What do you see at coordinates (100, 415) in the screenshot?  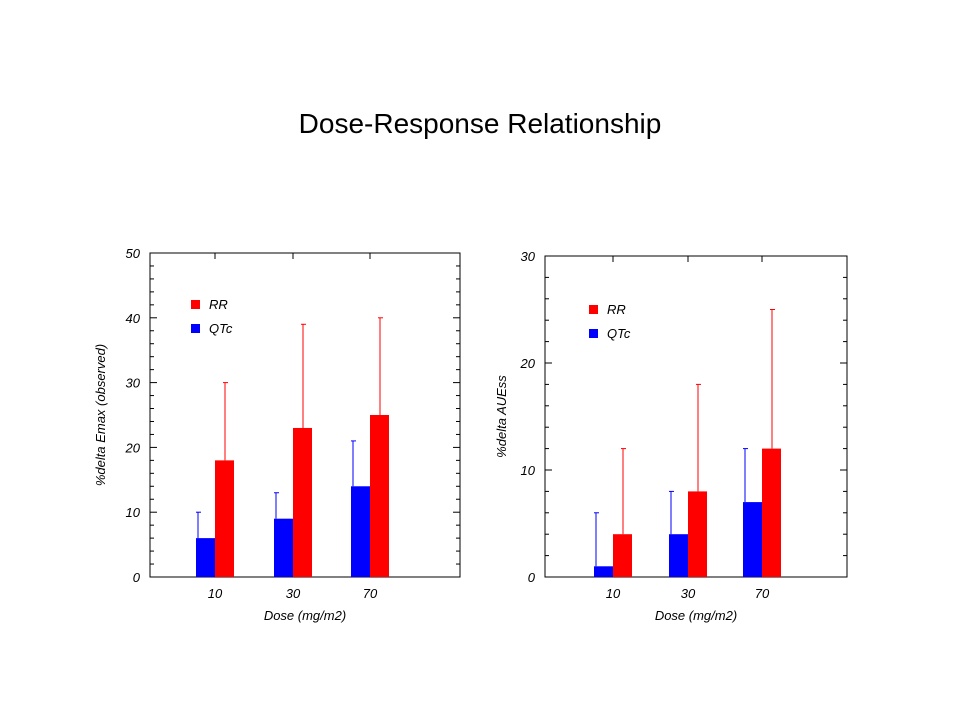 I see `y-axis-title: %delta Emax (observed)` at bounding box center [100, 415].